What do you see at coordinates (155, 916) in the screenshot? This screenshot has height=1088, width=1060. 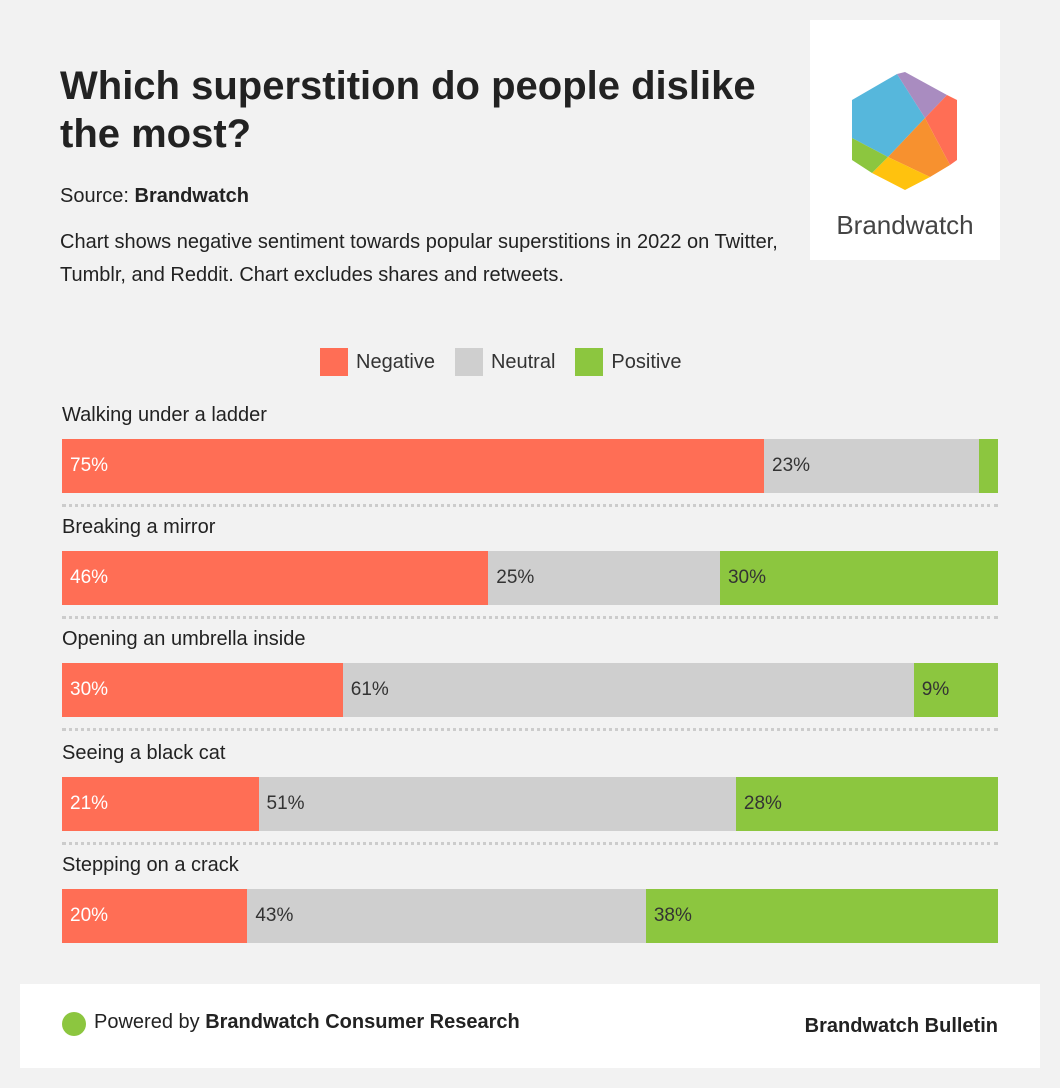 I see `bar-segment-negative: 20%` at bounding box center [155, 916].